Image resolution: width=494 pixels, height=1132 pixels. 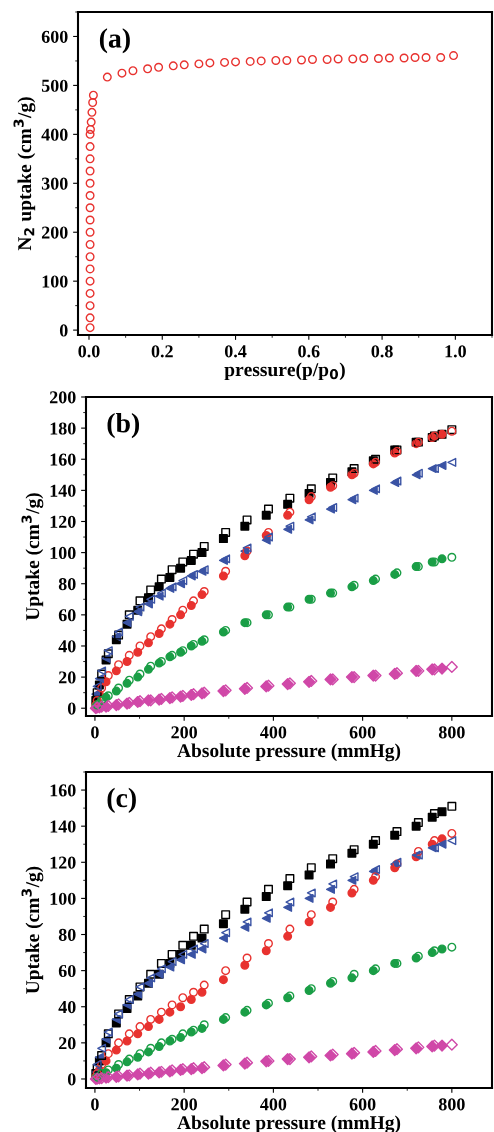 What do you see at coordinates (309, 351) in the screenshot?
I see `x-tick-label: 0.6` at bounding box center [309, 351].